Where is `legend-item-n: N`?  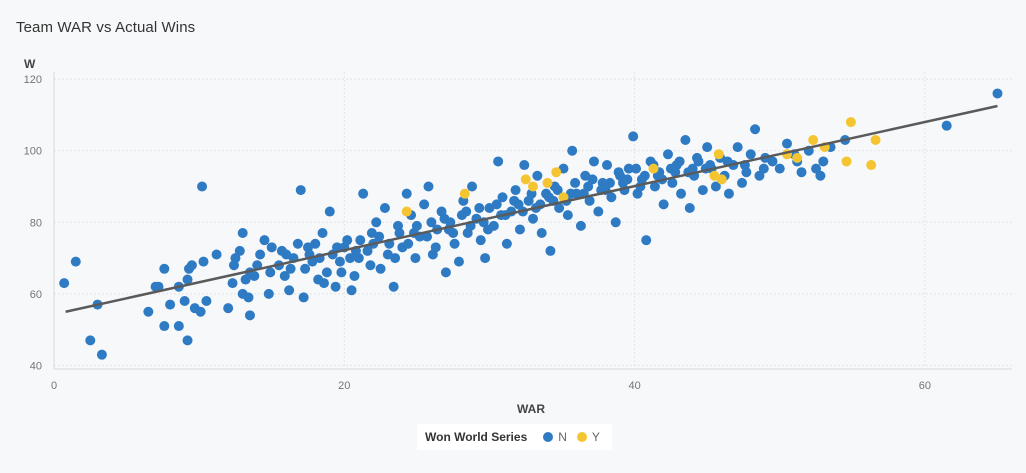
legend-item-n: N is located at coordinates (555, 437).